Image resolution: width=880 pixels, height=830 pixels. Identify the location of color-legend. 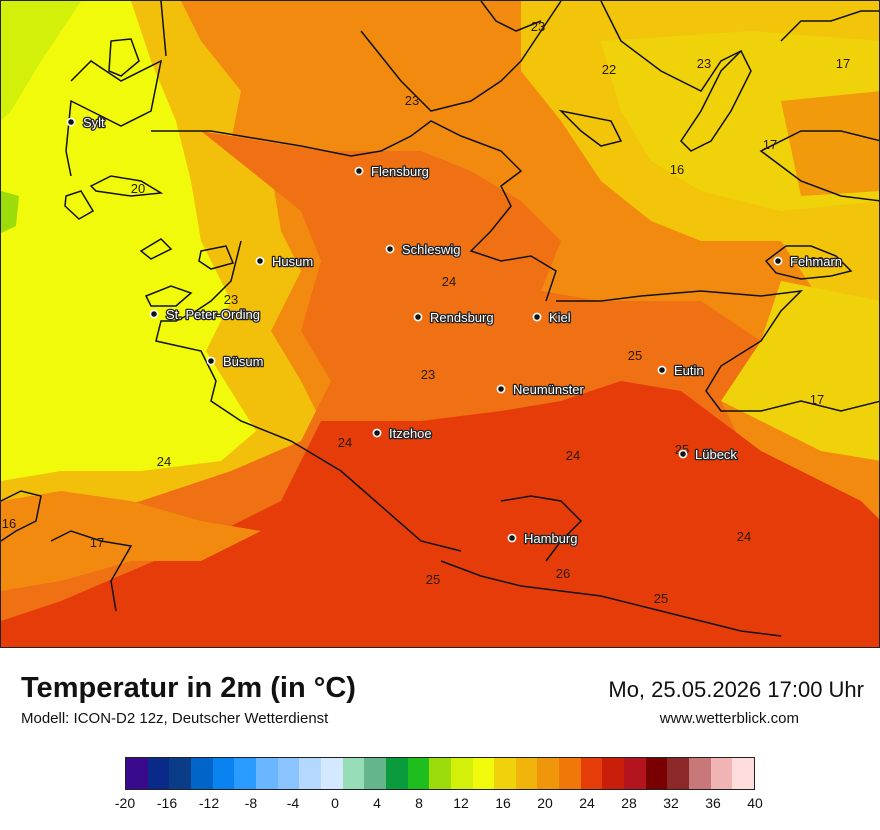
(440, 773).